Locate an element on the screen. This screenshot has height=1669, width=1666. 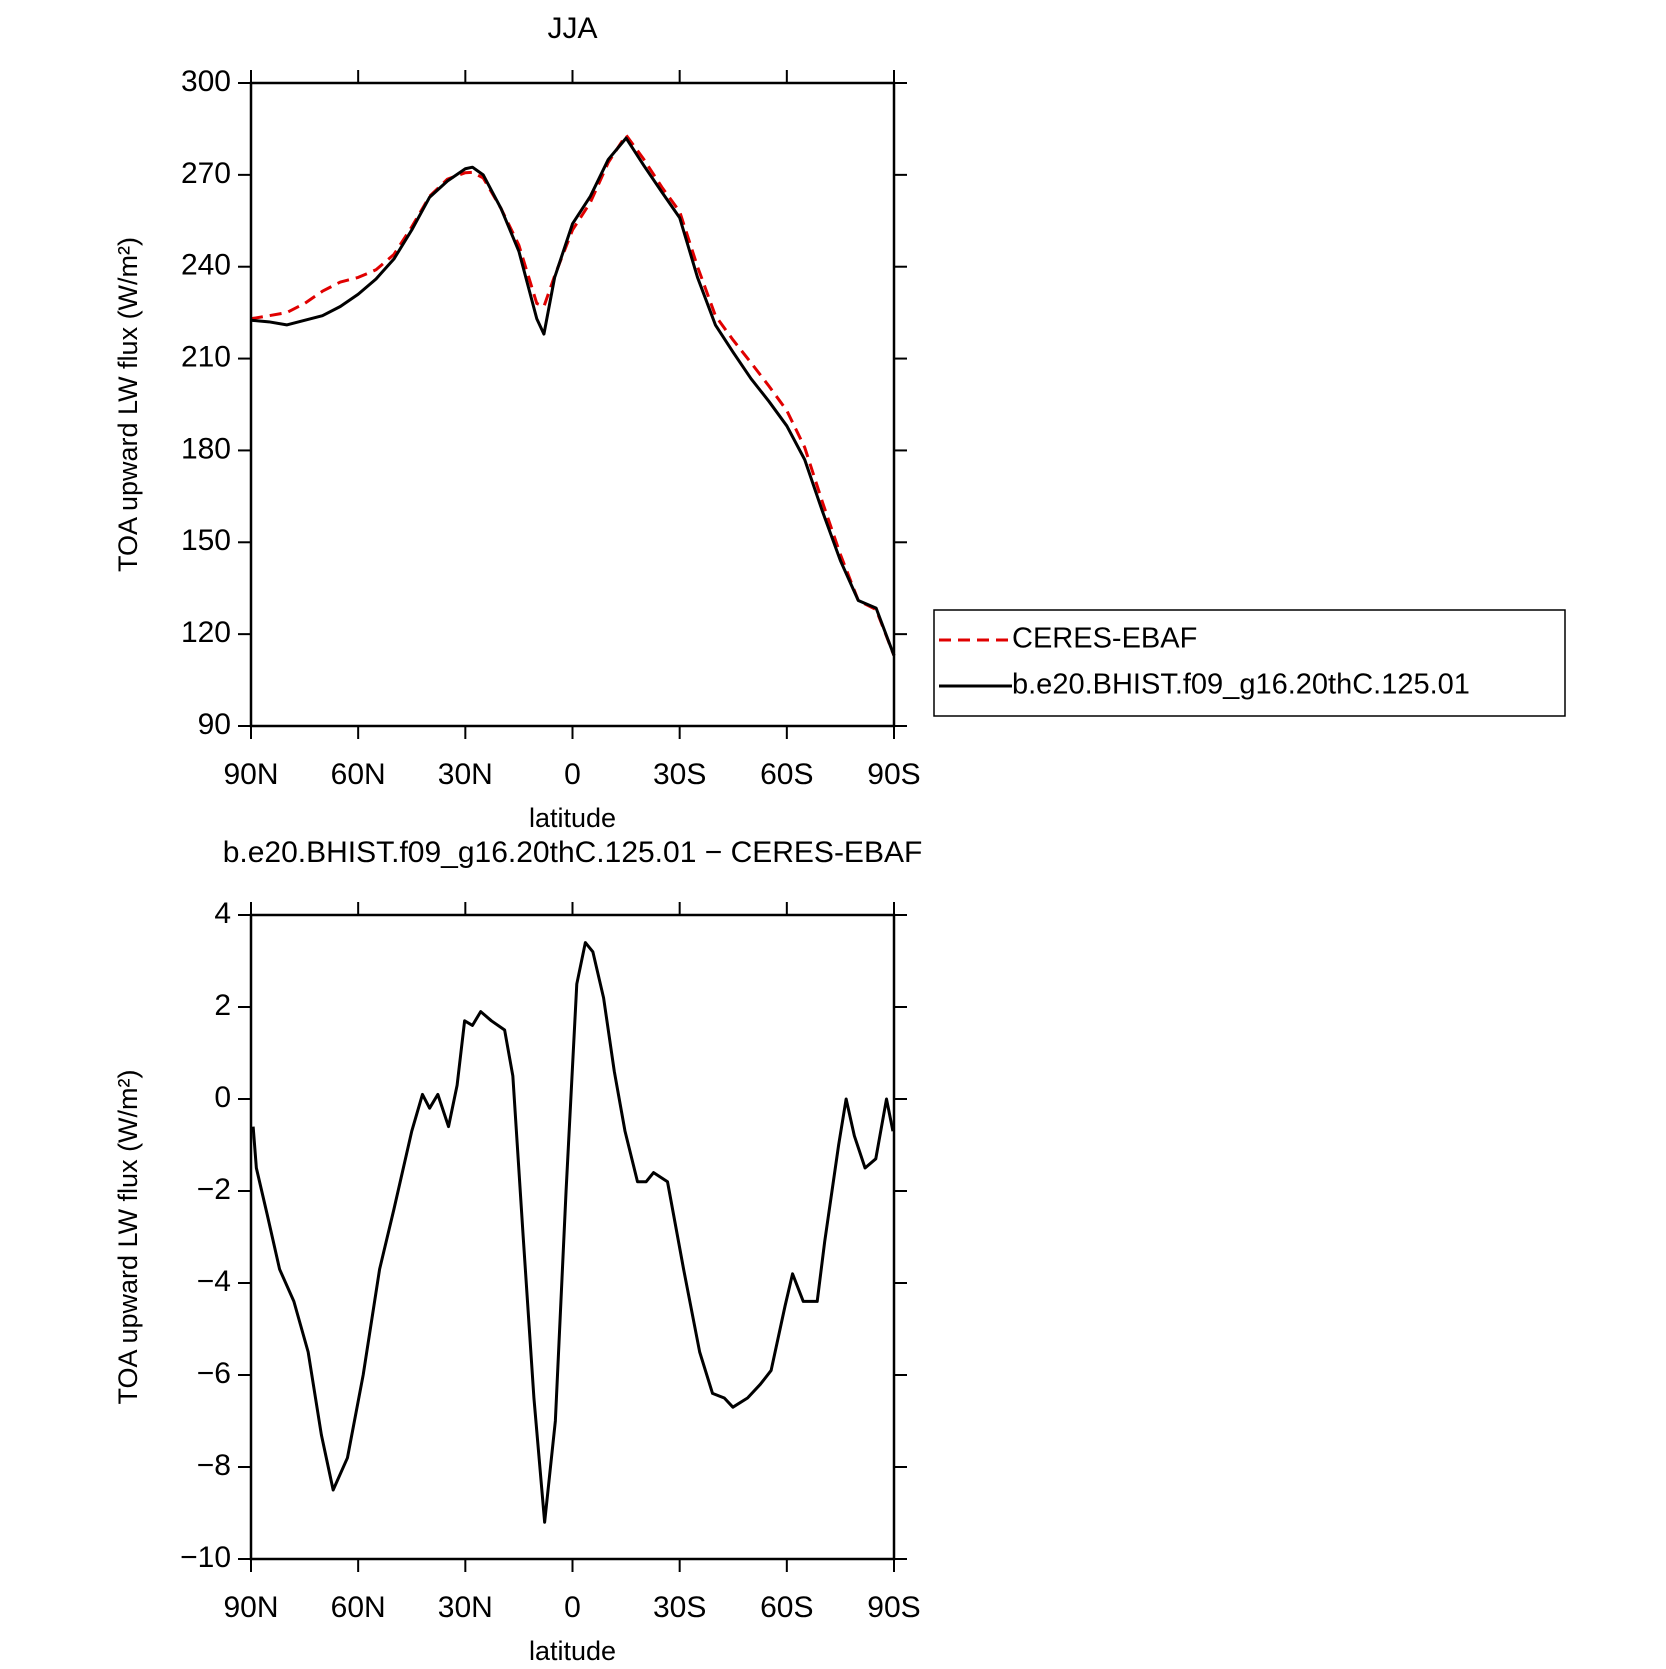
y-tick-label: 180 is located at coordinates (206, 448).